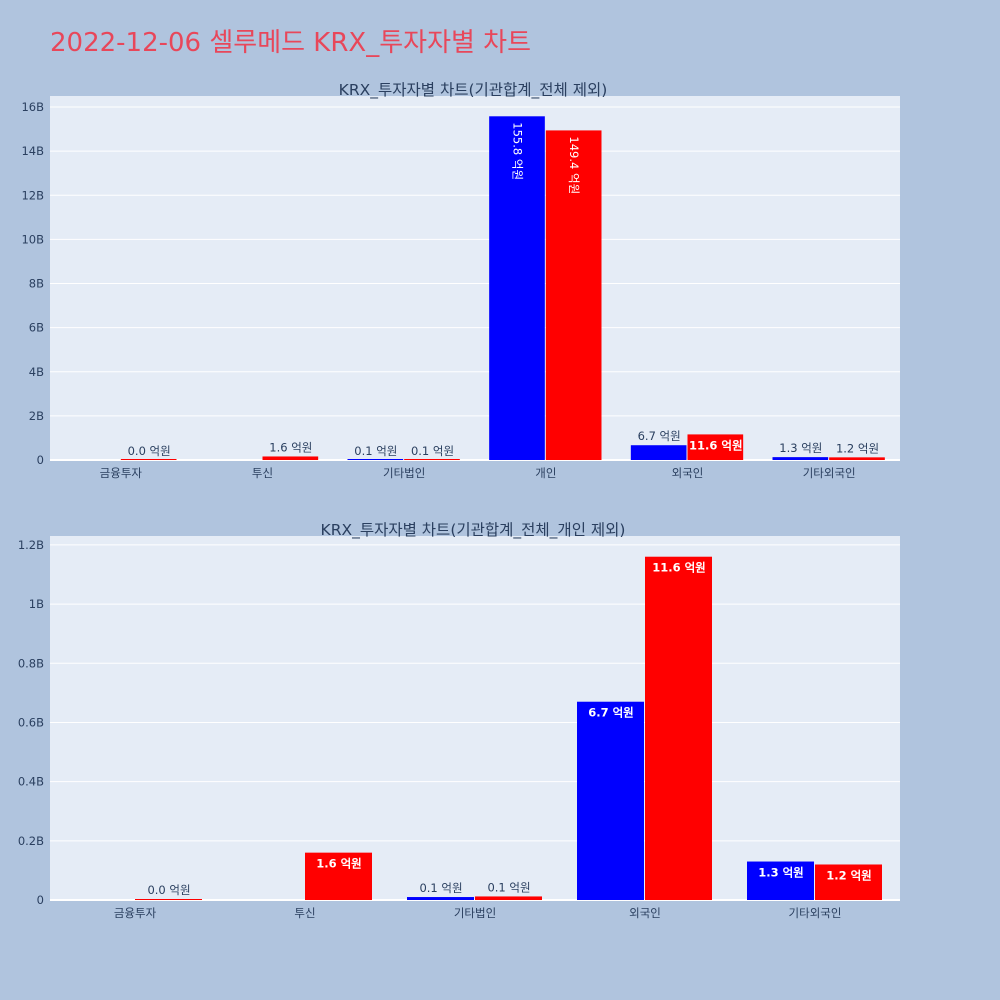 The width and height of the screenshot is (1000, 1000). I want to click on bottom-chart-title: KRX_투자자별 차트(기관합계_전체_개인 제외), so click(473, 530).